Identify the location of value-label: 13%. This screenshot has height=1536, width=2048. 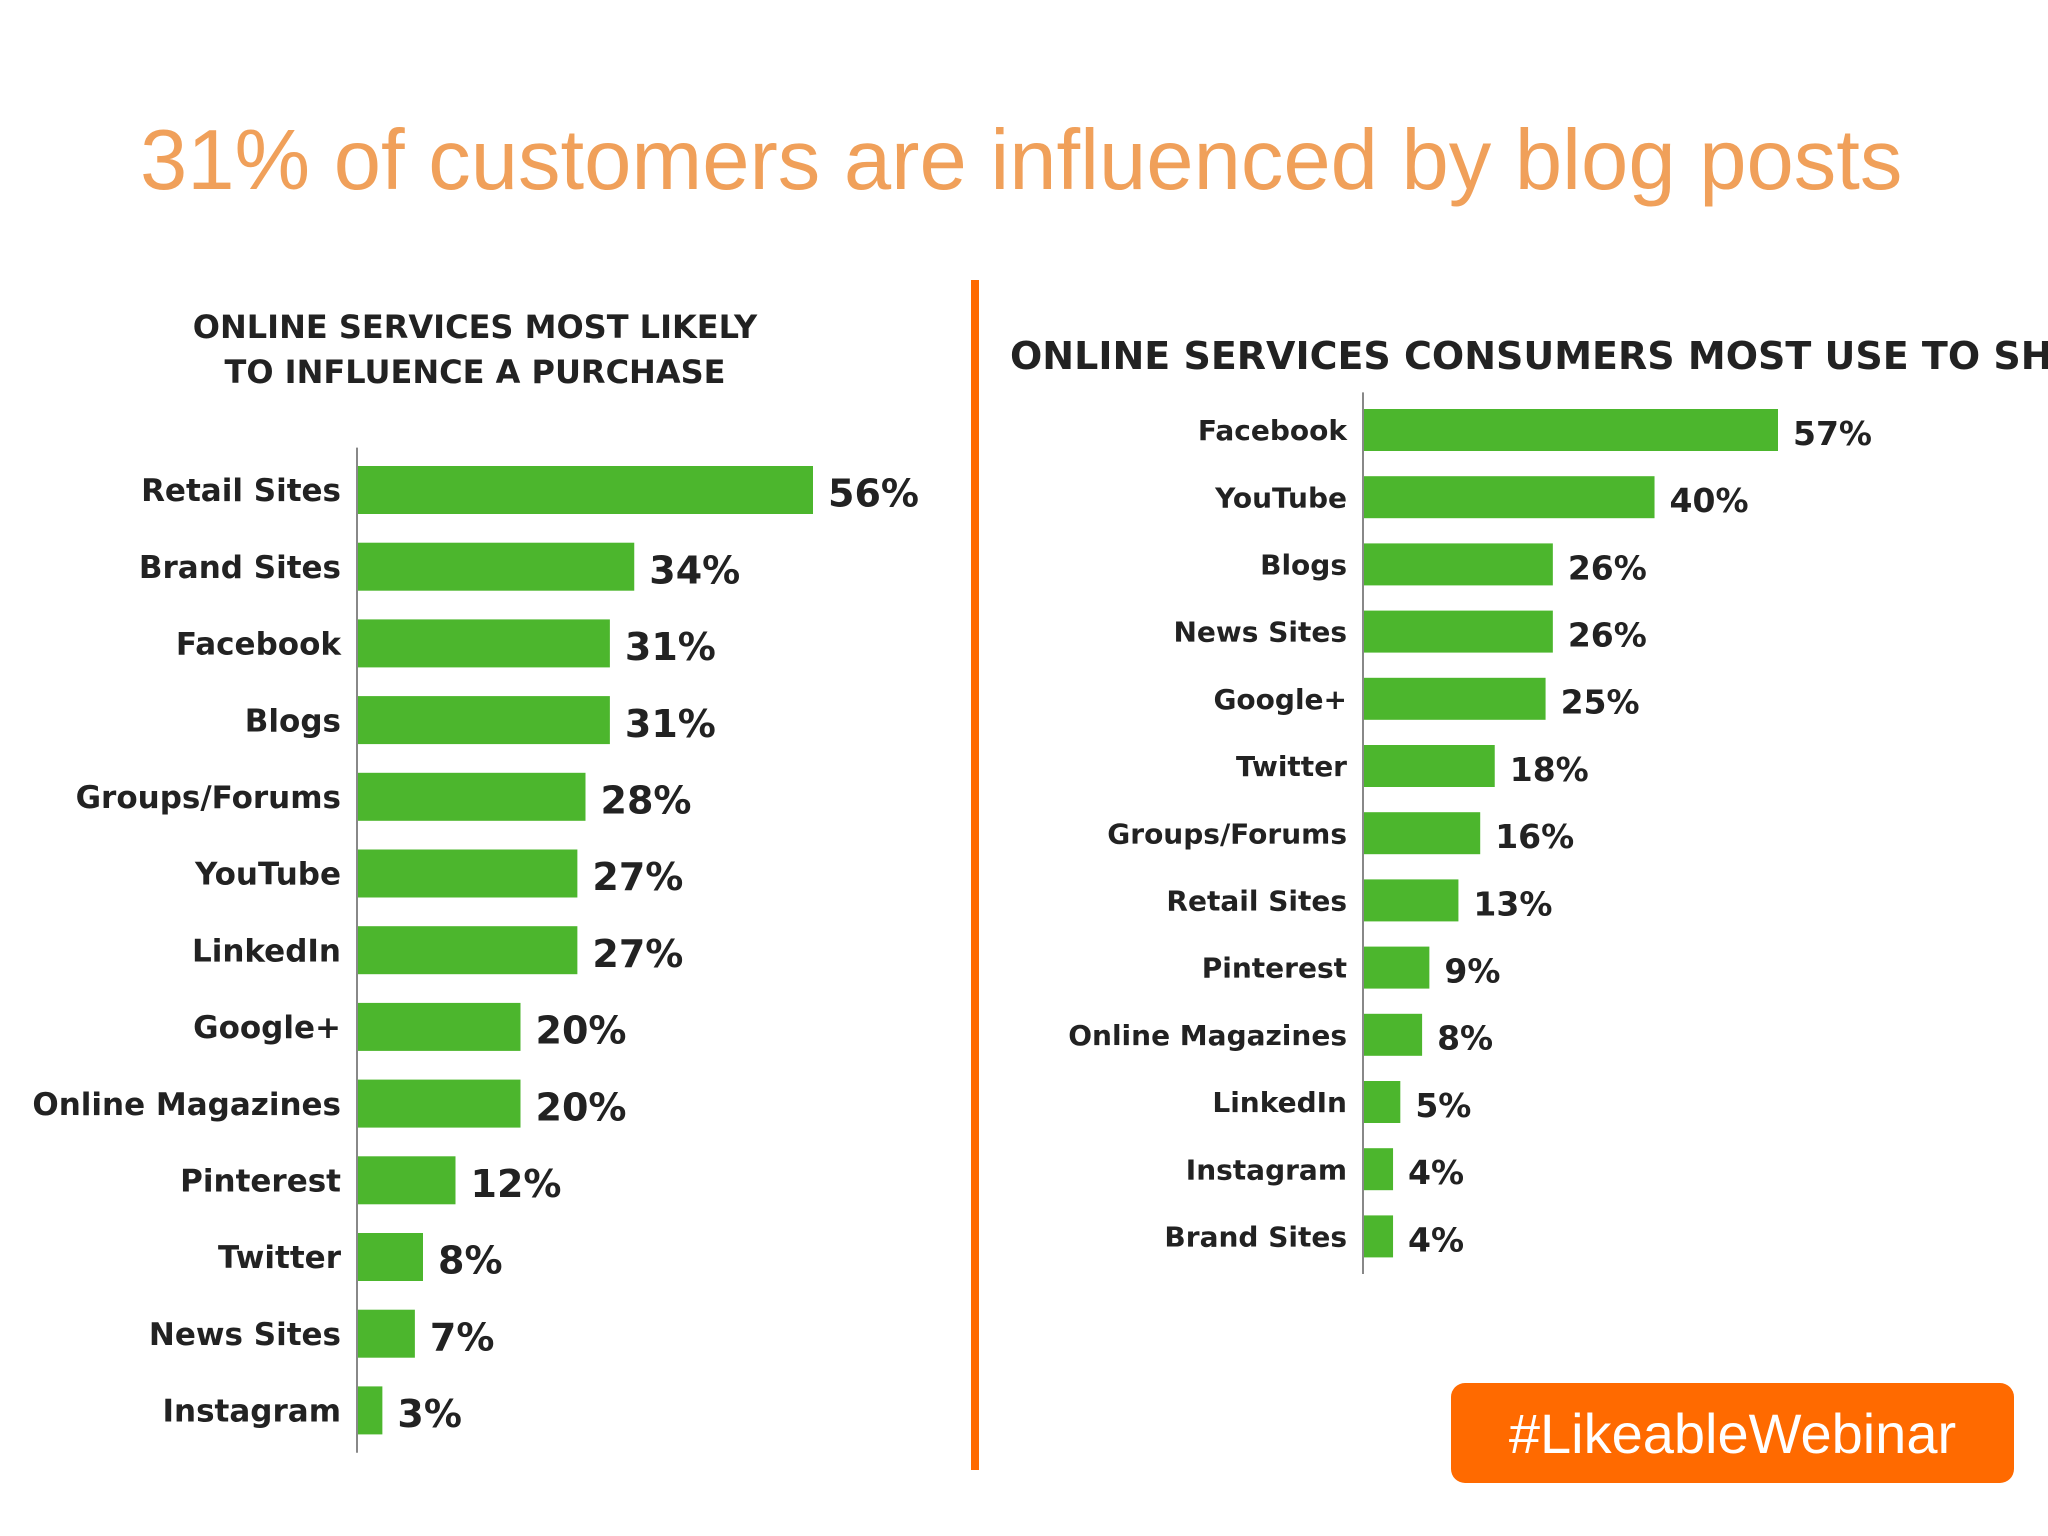
(1512, 903).